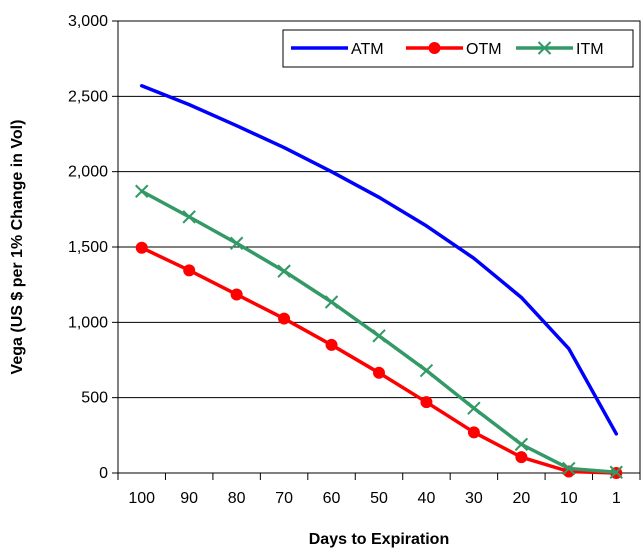 The width and height of the screenshot is (644, 558). What do you see at coordinates (616, 498) in the screenshot?
I see `x-tick-label: 1` at bounding box center [616, 498].